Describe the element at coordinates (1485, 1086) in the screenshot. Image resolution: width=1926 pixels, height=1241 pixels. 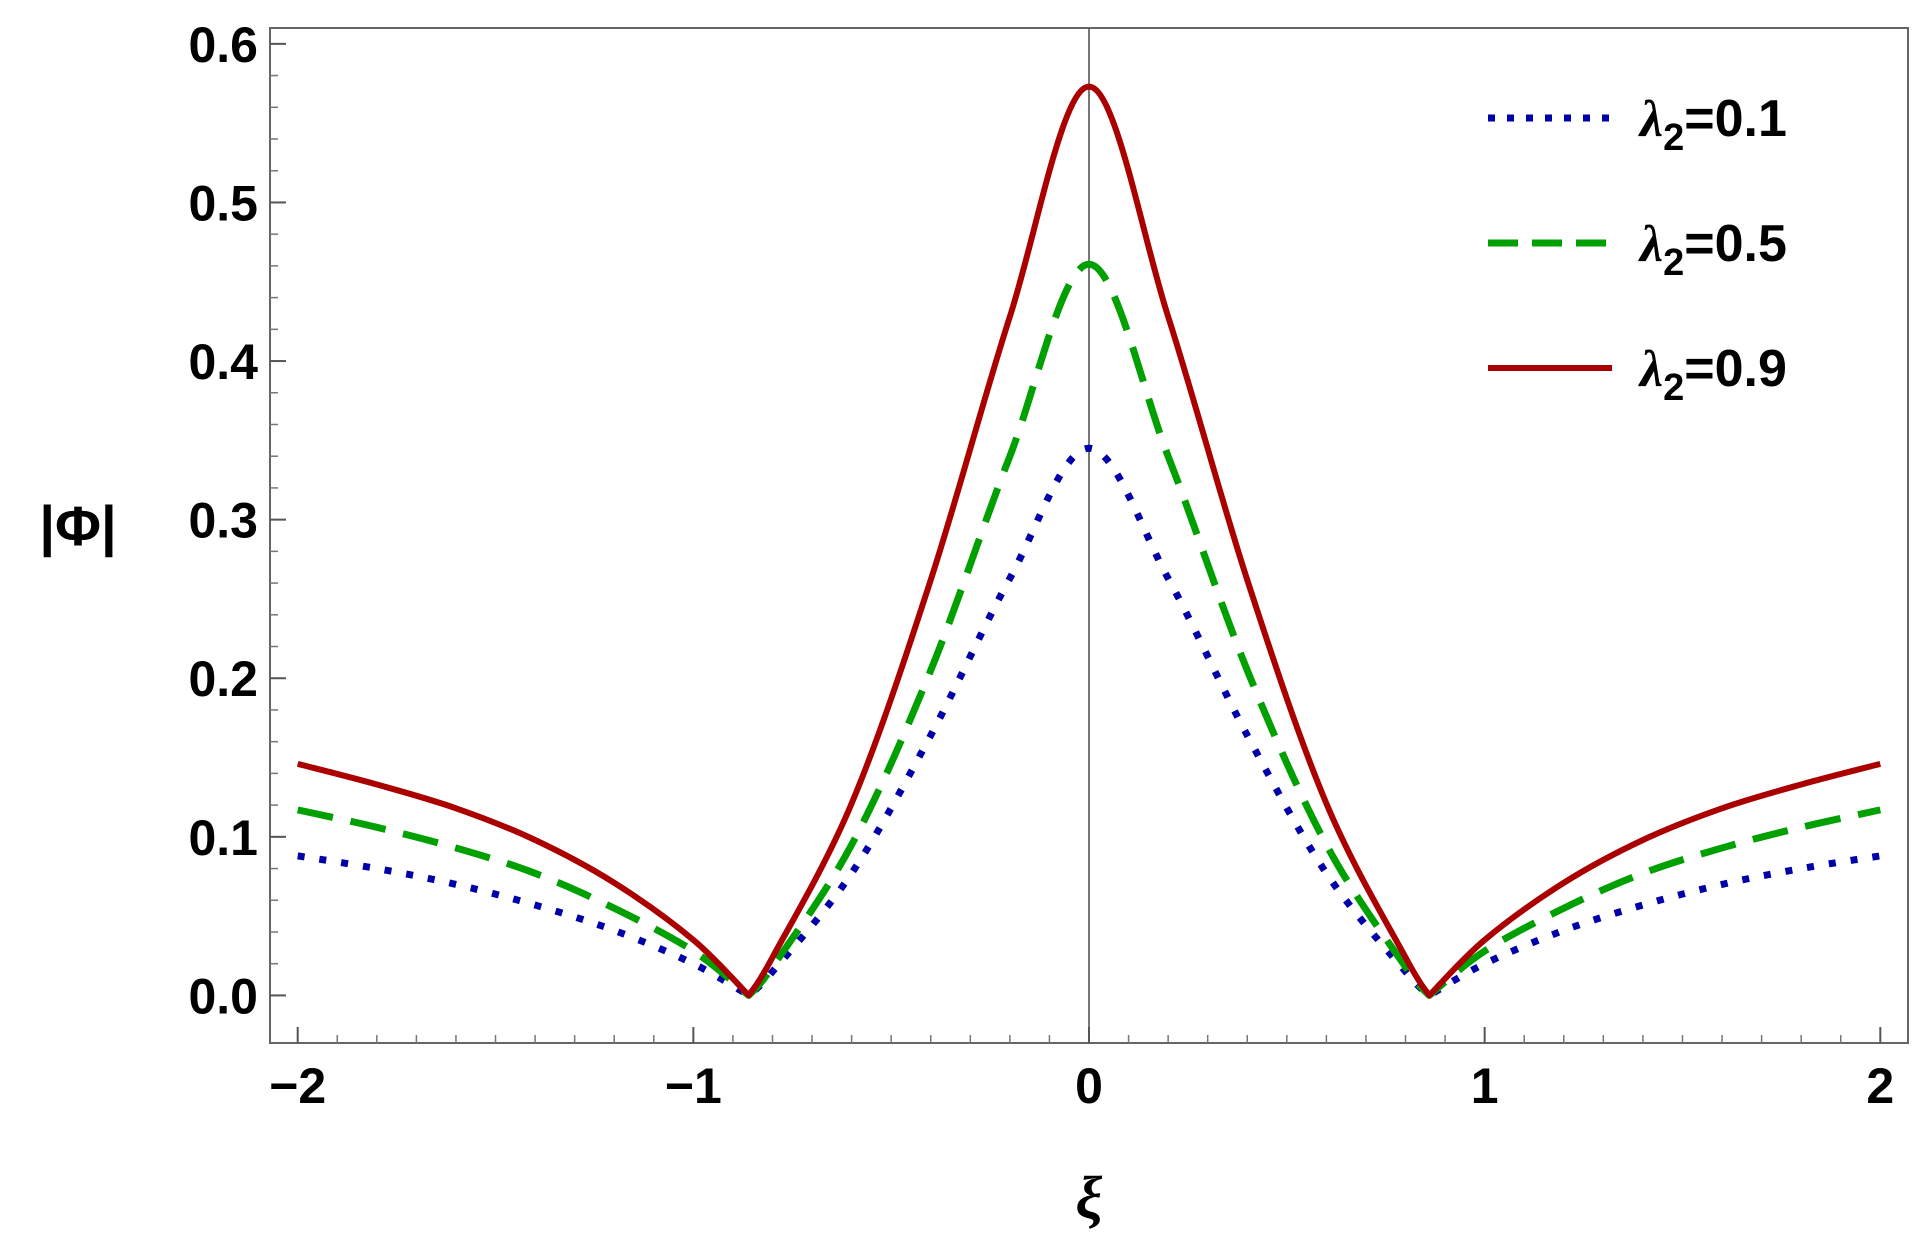
I see `x-tick-label: 1` at that location.